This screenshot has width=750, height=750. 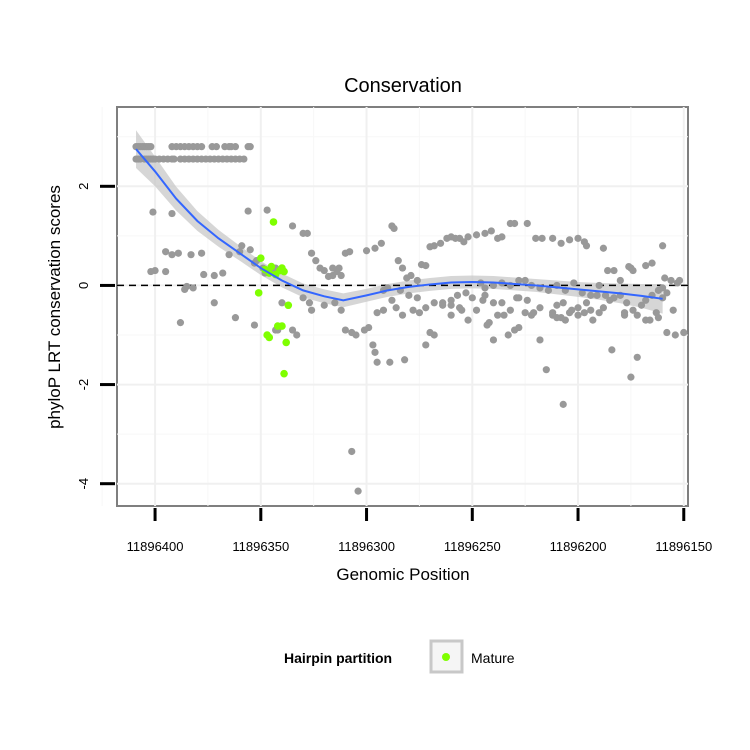 I want to click on x-tick-label-5: 11896150, so click(x=683, y=546).